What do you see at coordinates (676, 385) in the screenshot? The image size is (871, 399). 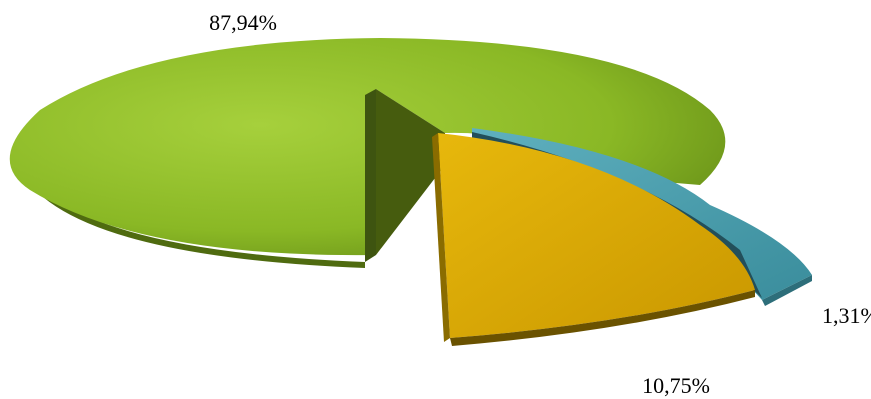 I see `data-label-yellow: 10,75%` at bounding box center [676, 385].